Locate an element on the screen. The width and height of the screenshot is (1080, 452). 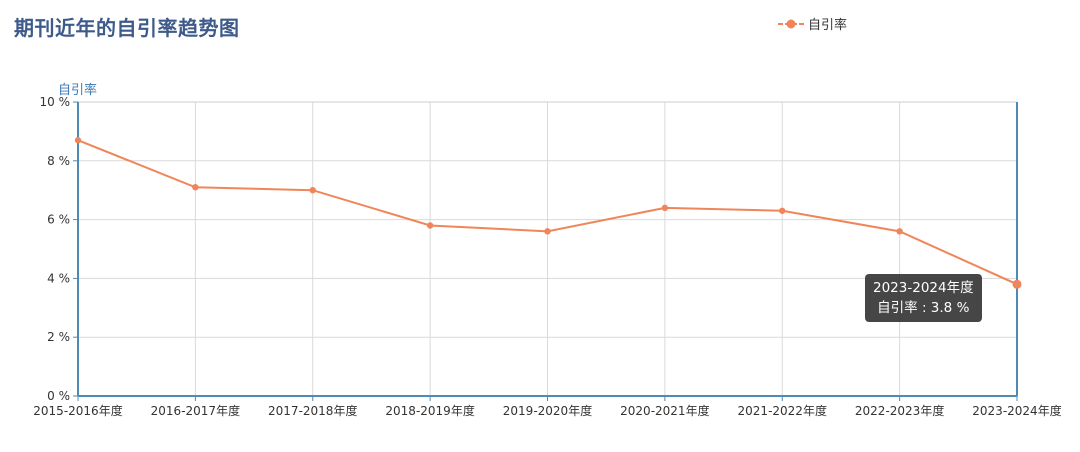
legend-line-icon is located at coordinates (791, 23).